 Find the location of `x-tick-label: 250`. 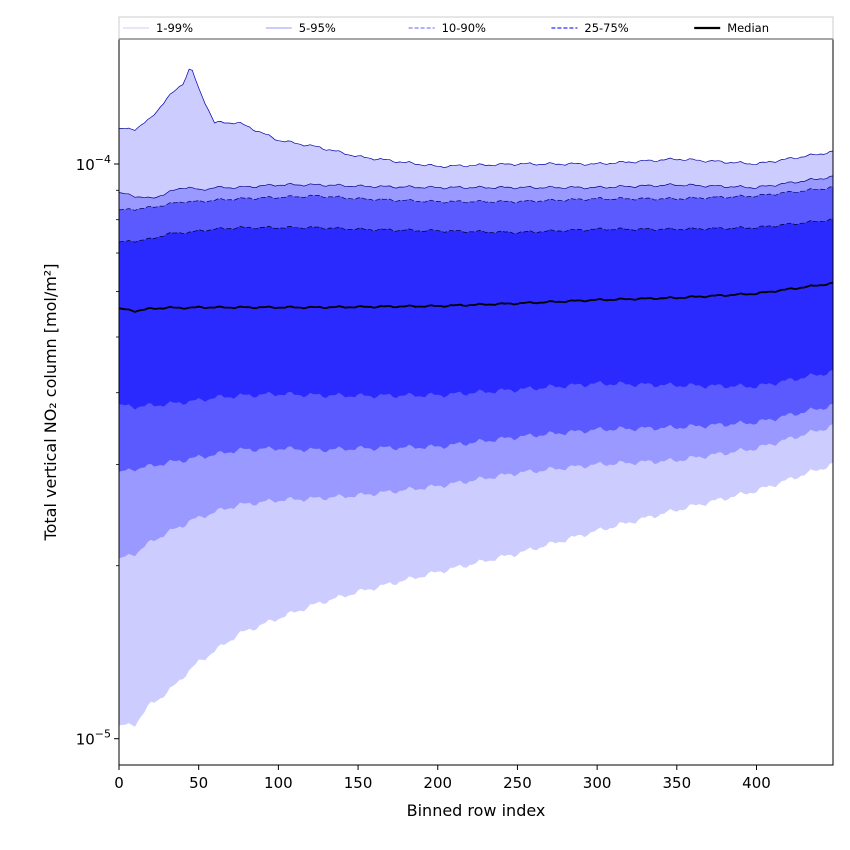

x-tick-label: 250 is located at coordinates (517, 783).